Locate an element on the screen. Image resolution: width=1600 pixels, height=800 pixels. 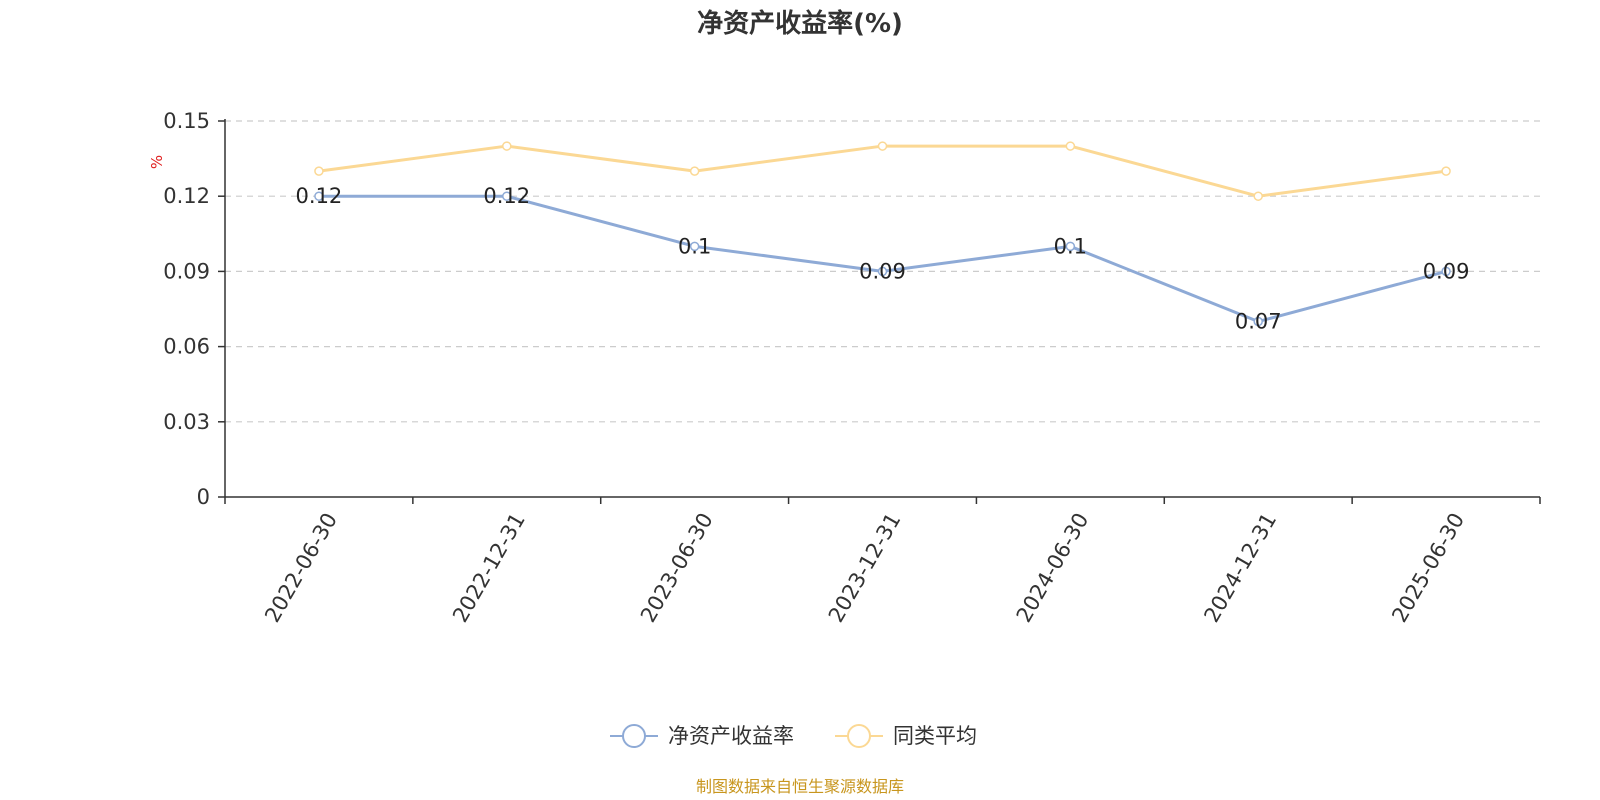
y-tick-label: 0 is located at coordinates (203, 497).